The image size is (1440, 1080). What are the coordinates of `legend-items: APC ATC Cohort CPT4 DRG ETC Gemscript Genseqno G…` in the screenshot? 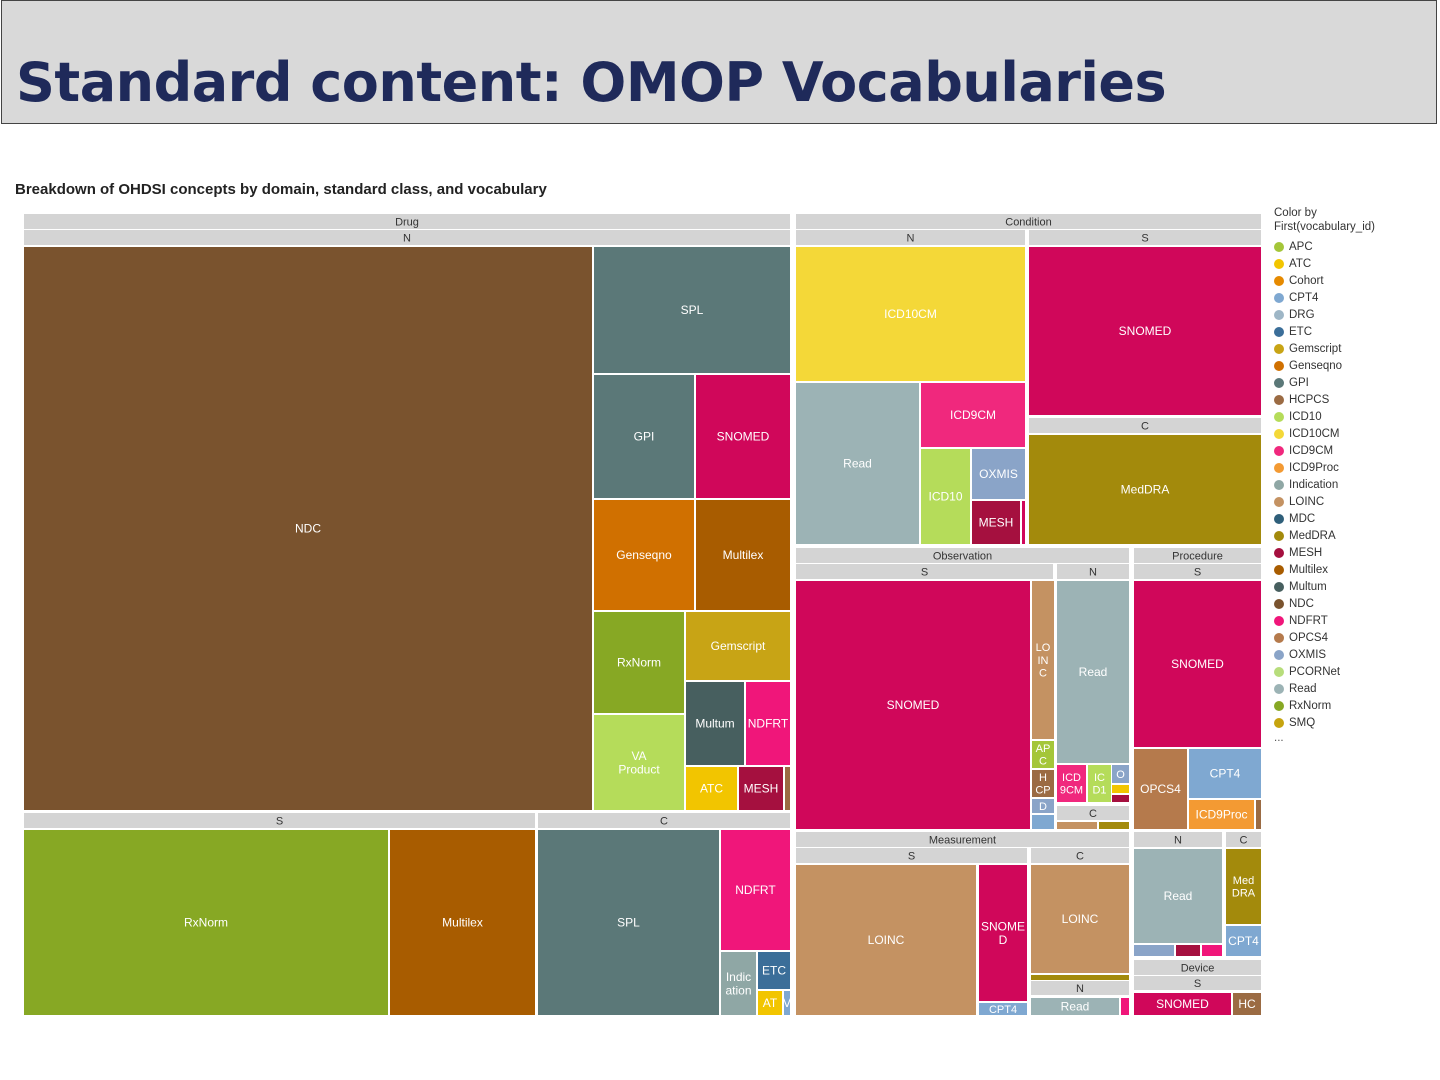 It's located at (1354, 484).